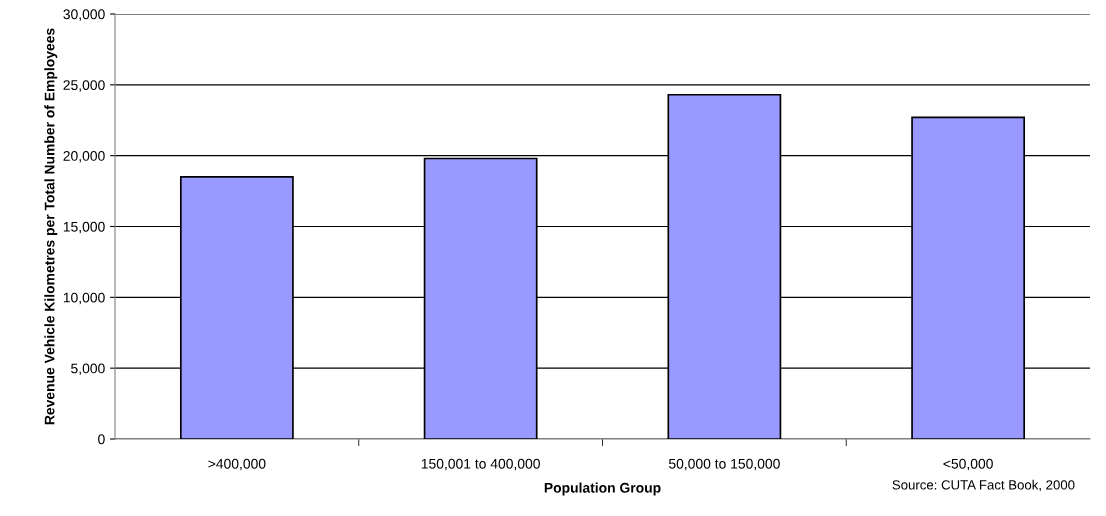  Describe the element at coordinates (480, 464) in the screenshot. I see `x-tick-label: 150,001 to 400,000` at that location.